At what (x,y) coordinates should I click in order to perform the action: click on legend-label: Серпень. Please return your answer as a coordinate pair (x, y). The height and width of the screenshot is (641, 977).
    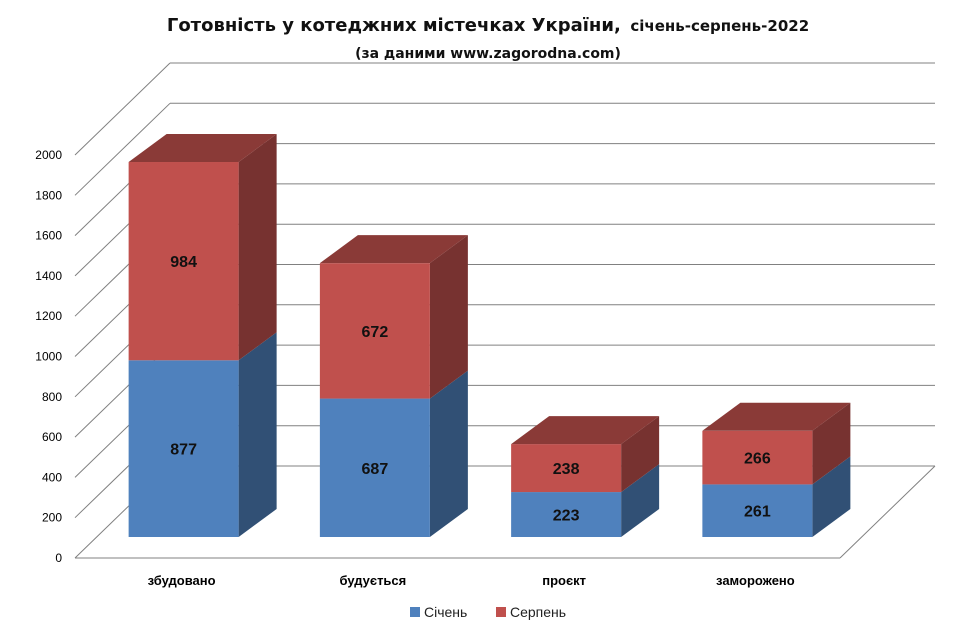
    Looking at the image, I should click on (538, 612).